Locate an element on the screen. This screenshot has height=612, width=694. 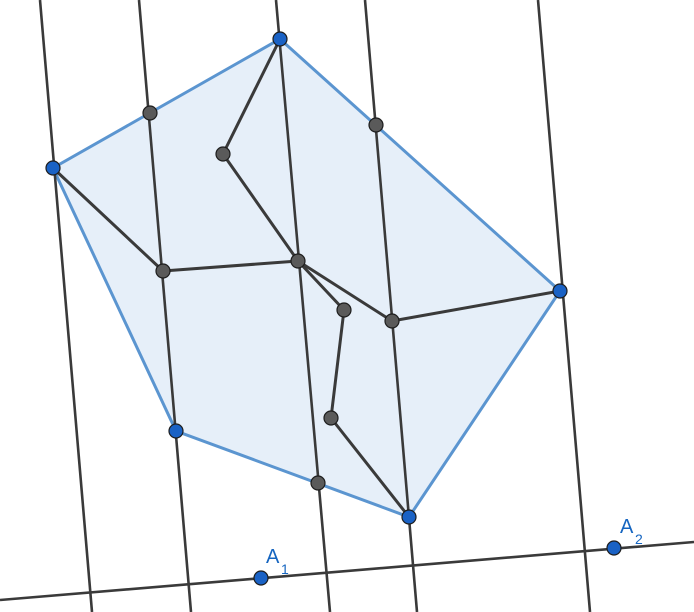
label-a1-main: A is located at coordinates (273, 557).